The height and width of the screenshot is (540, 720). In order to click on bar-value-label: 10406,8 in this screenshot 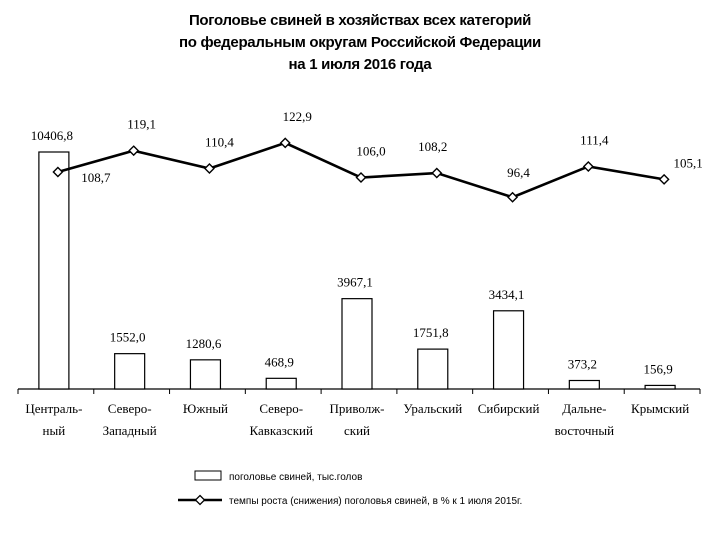, I will do `click(52, 135)`.